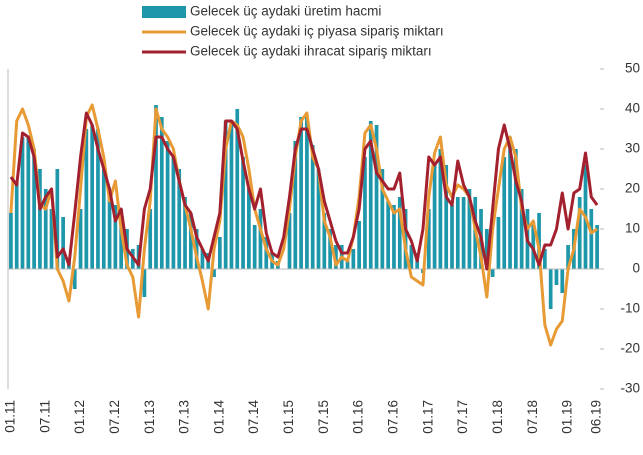 This screenshot has width=643, height=455. Describe the element at coordinates (44, 416) in the screenshot. I see `x-tick-label: 07.11` at that location.